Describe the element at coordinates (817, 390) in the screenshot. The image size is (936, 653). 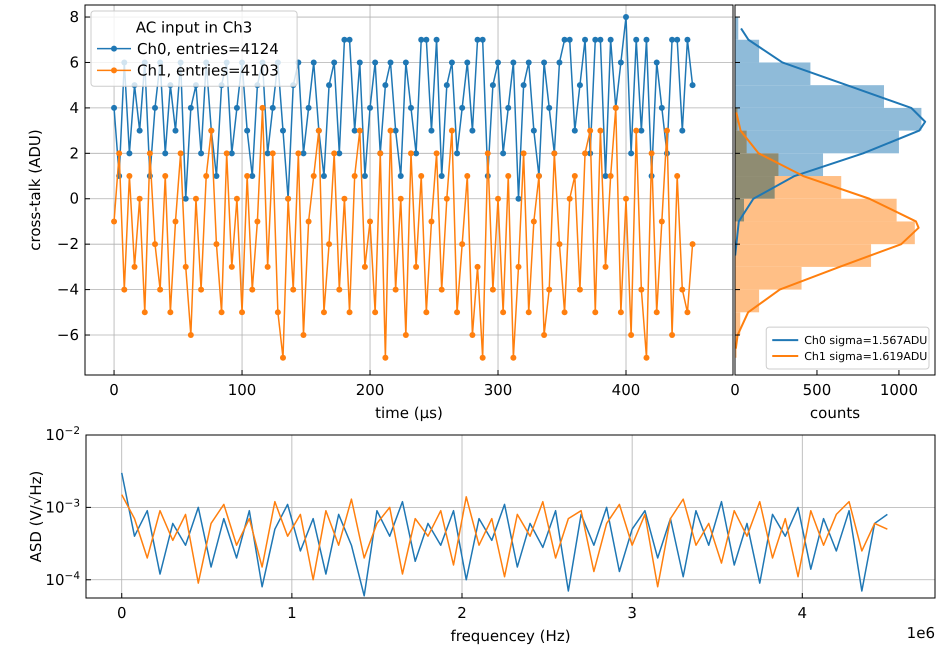
I see `x-tick-label: 500` at that location.